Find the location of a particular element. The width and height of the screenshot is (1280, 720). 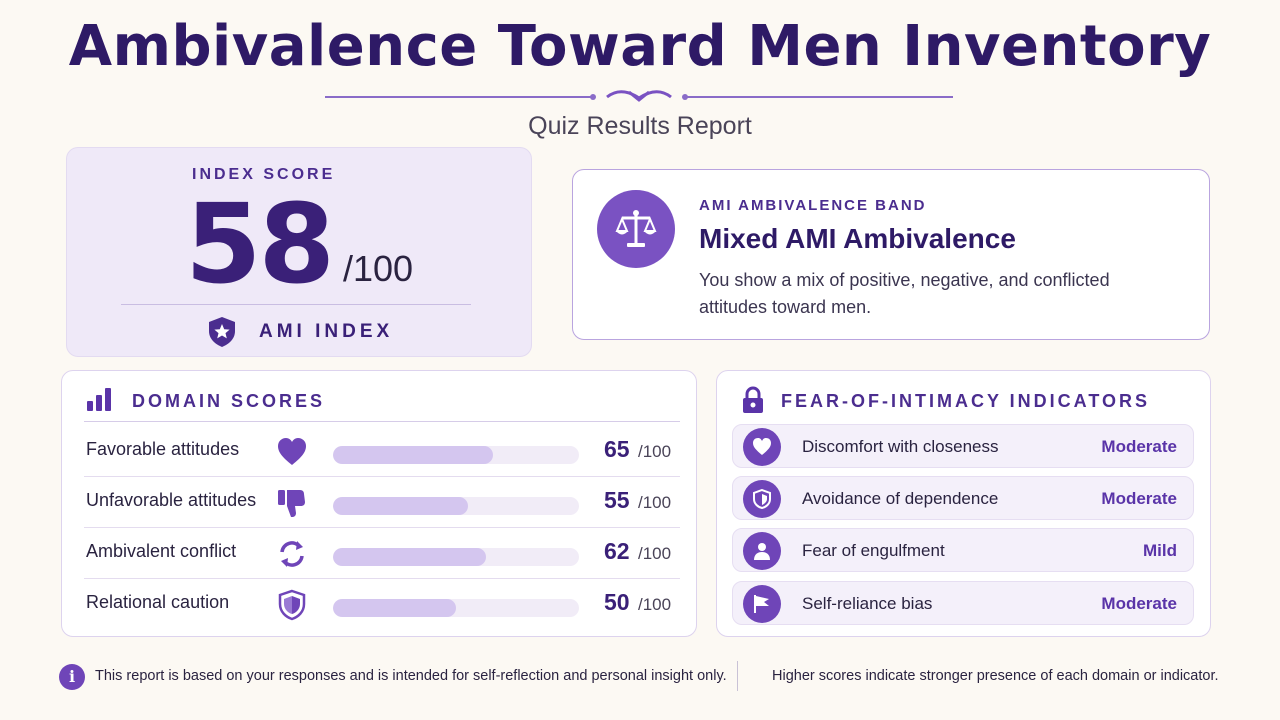

bar-chart-icon is located at coordinates (99, 399).